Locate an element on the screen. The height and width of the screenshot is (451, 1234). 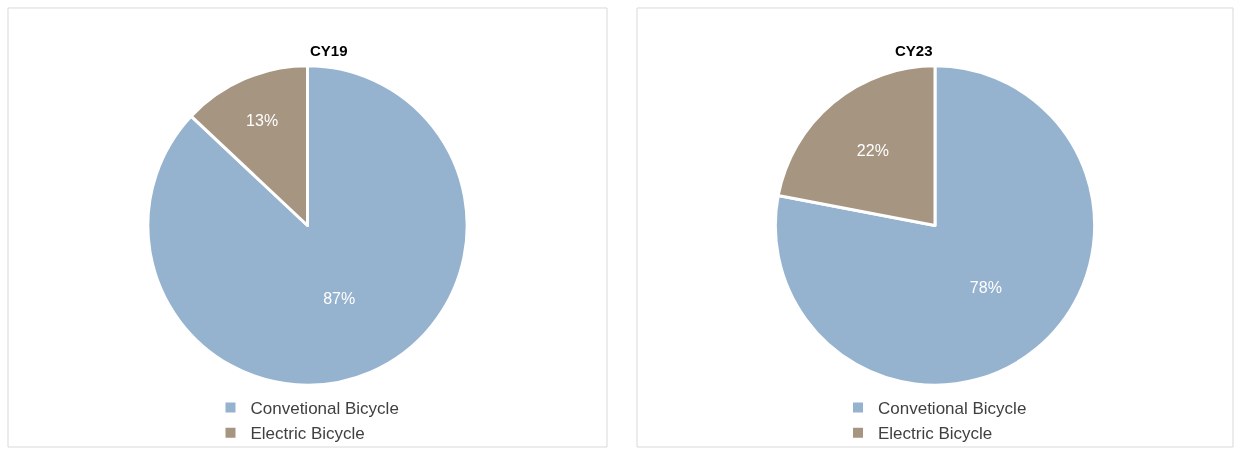
chart-title: CY23 is located at coordinates (914, 50).